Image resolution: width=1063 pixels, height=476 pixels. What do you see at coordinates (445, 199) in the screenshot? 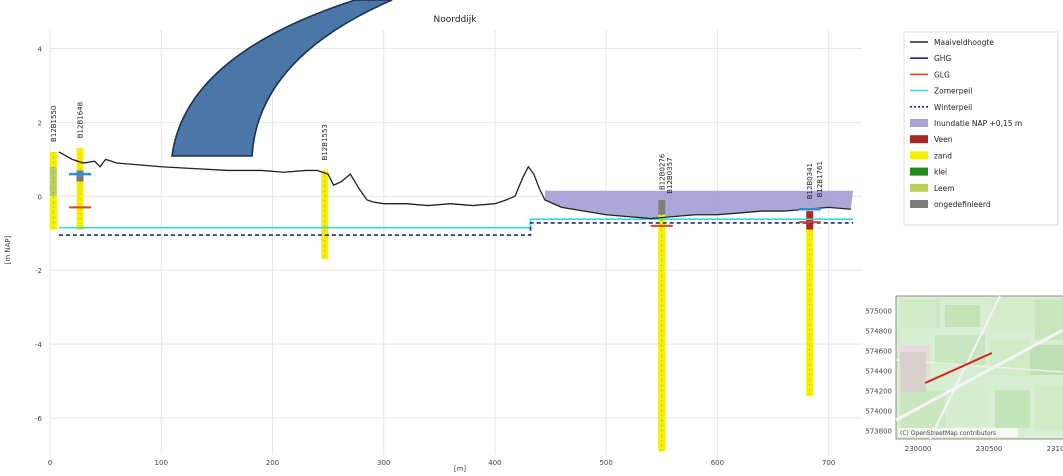
I see `water-level-markers` at bounding box center [445, 199].